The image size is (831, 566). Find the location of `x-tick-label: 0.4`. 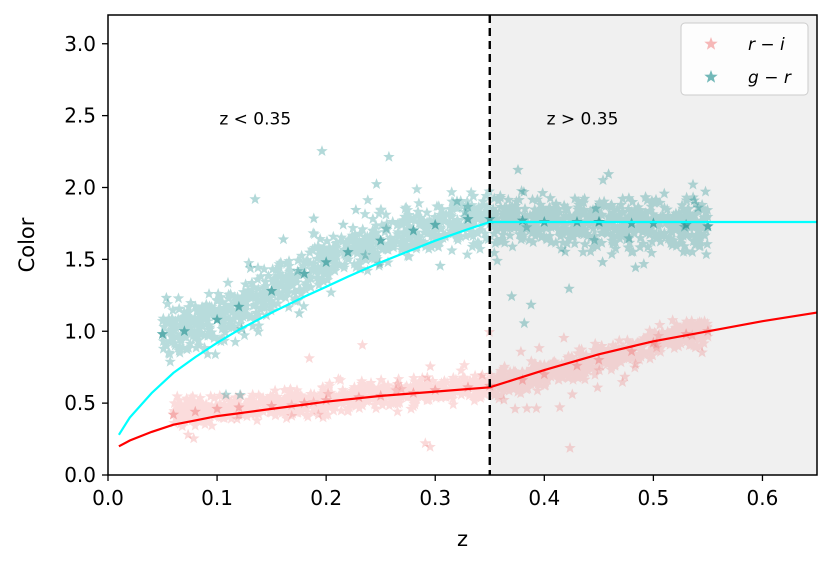

x-tick-label: 0.4 is located at coordinates (544, 498).